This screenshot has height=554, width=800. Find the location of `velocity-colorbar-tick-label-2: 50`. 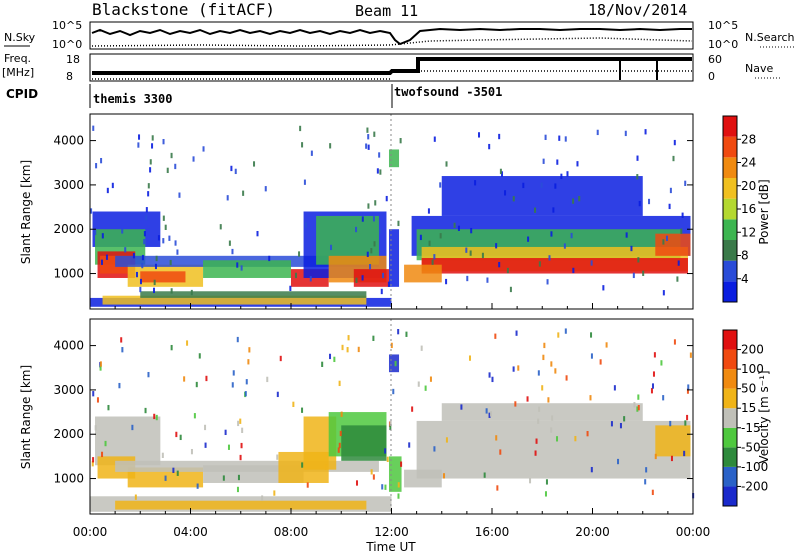

velocity-colorbar-tick-label-2: 50 is located at coordinates (748, 389).